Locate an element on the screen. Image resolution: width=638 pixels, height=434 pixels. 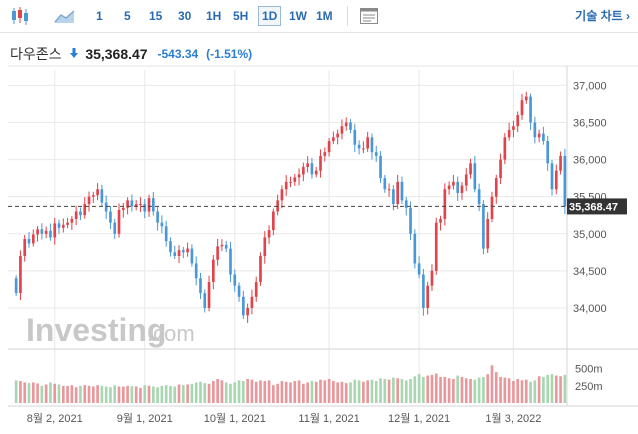
indicator-panel-icon is located at coordinates (369, 16).